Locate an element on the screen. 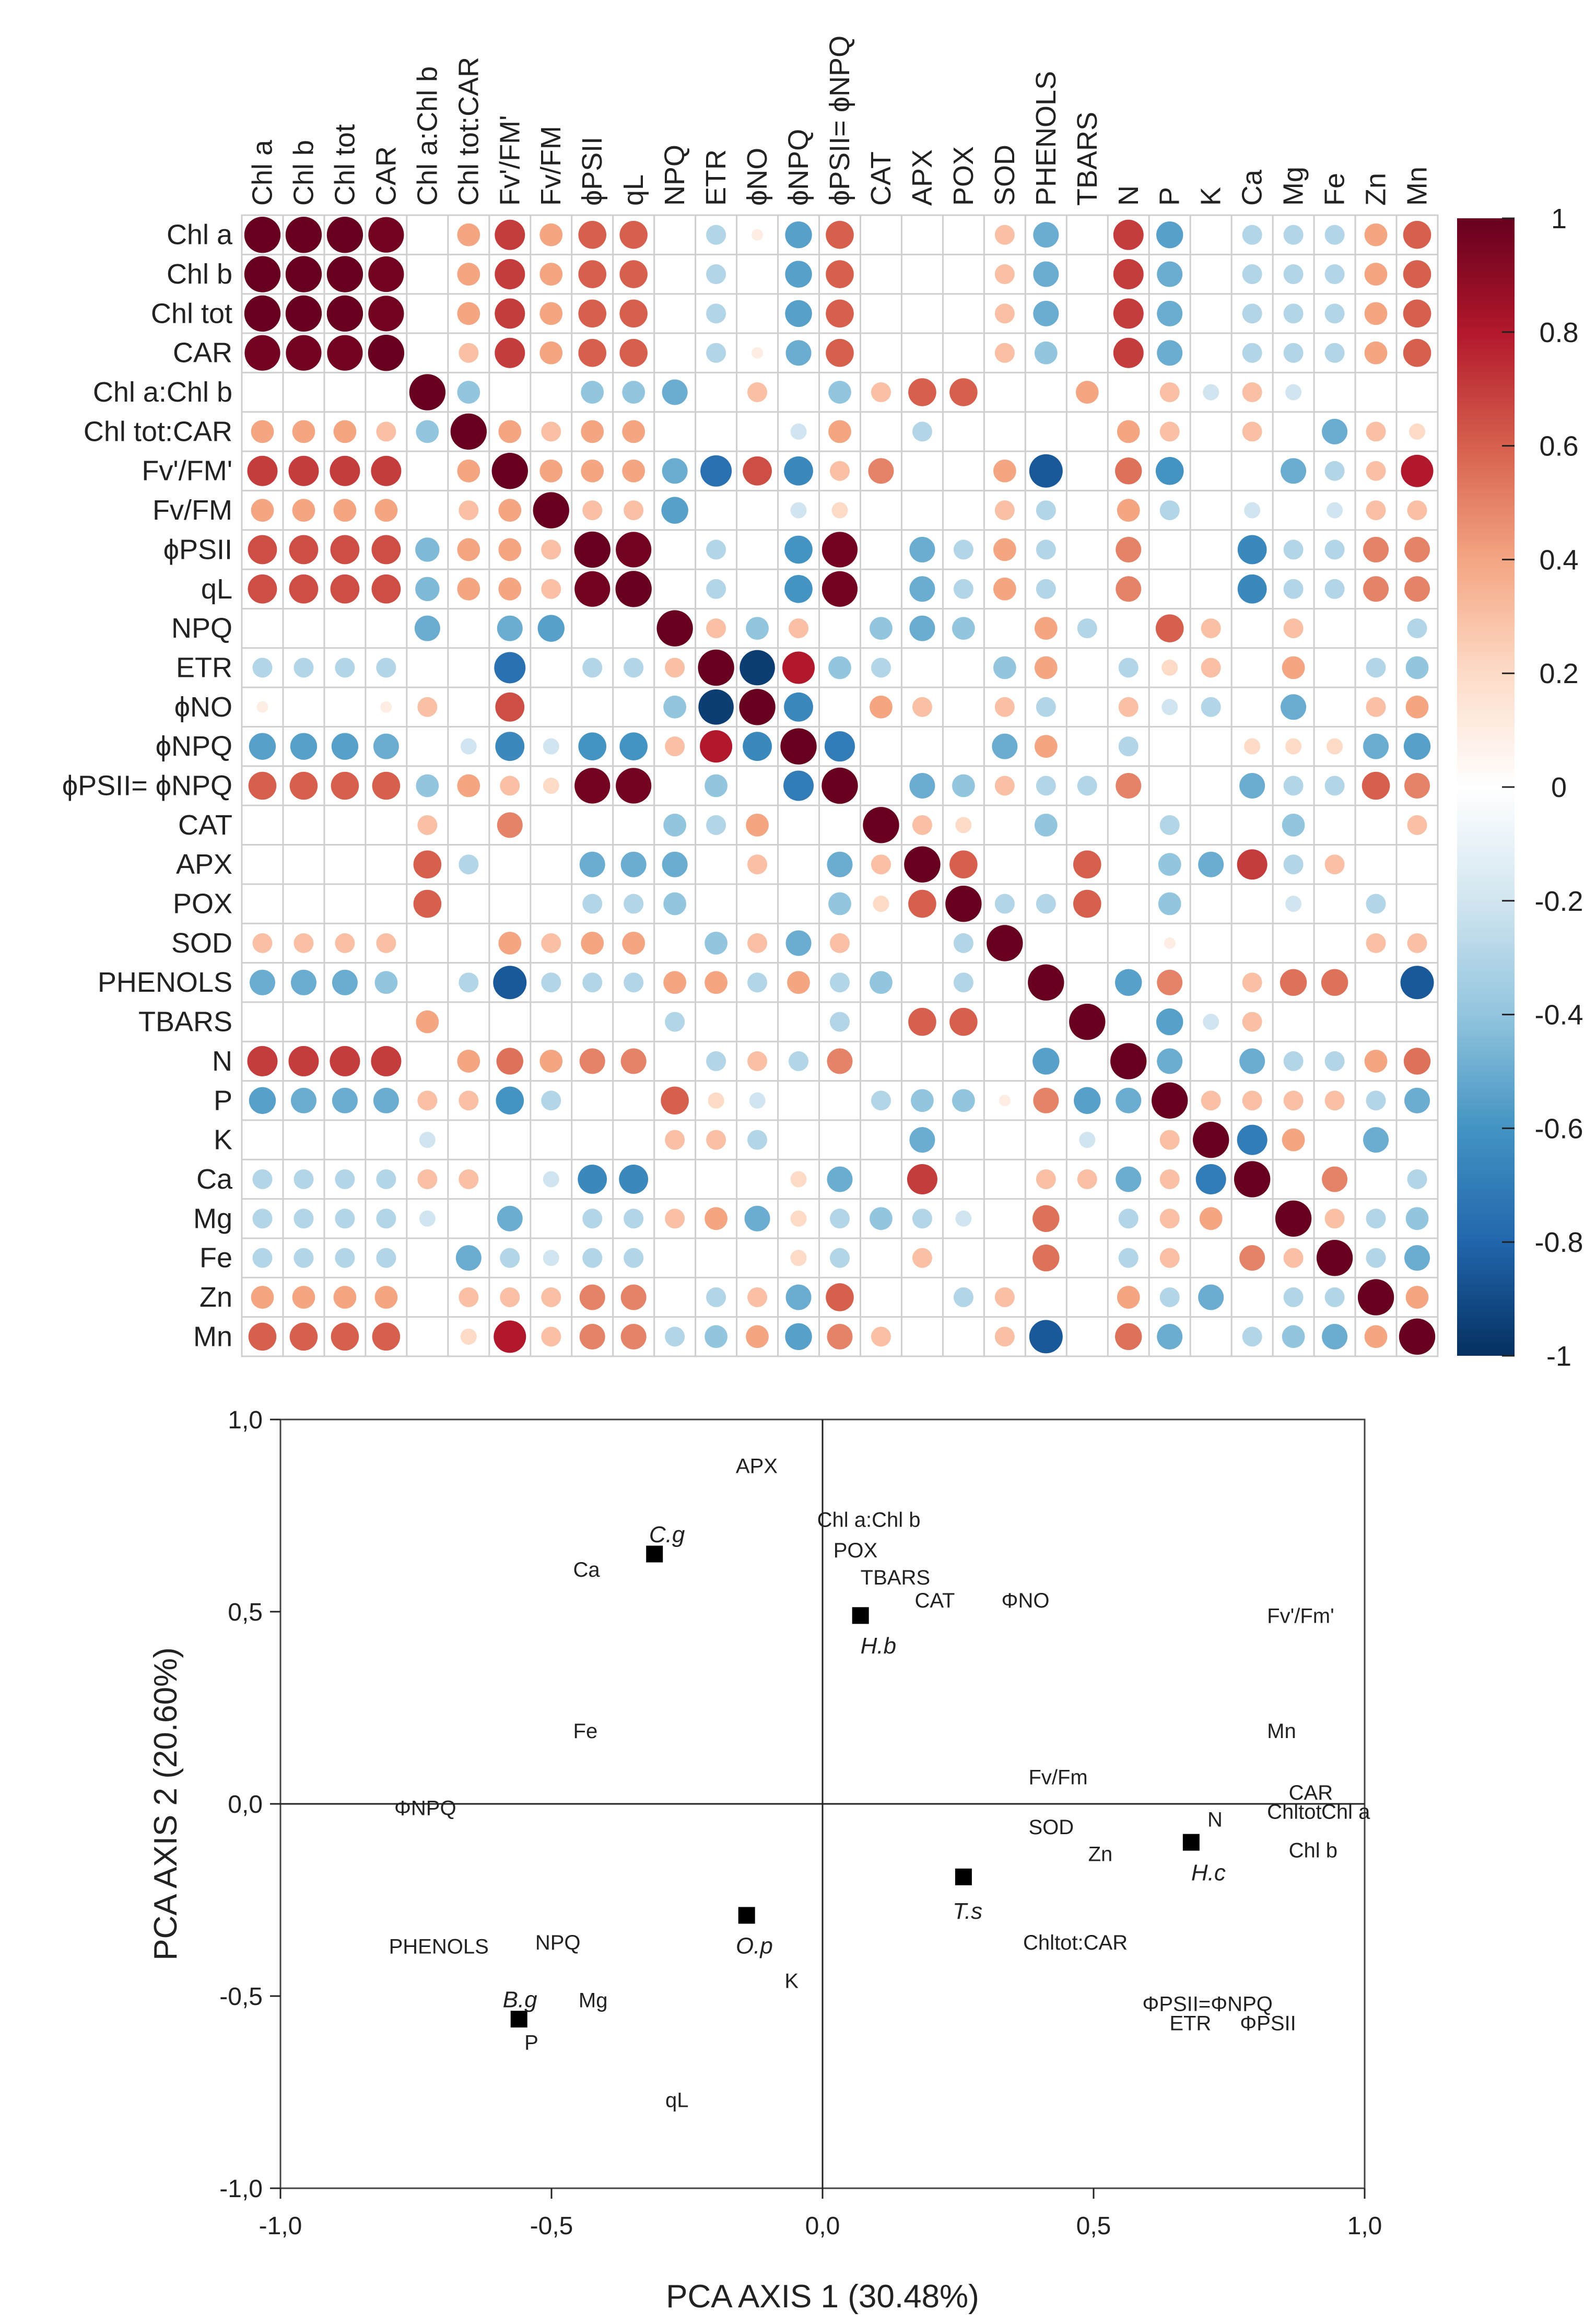  variable-label: Mn is located at coordinates (1281, 1731).